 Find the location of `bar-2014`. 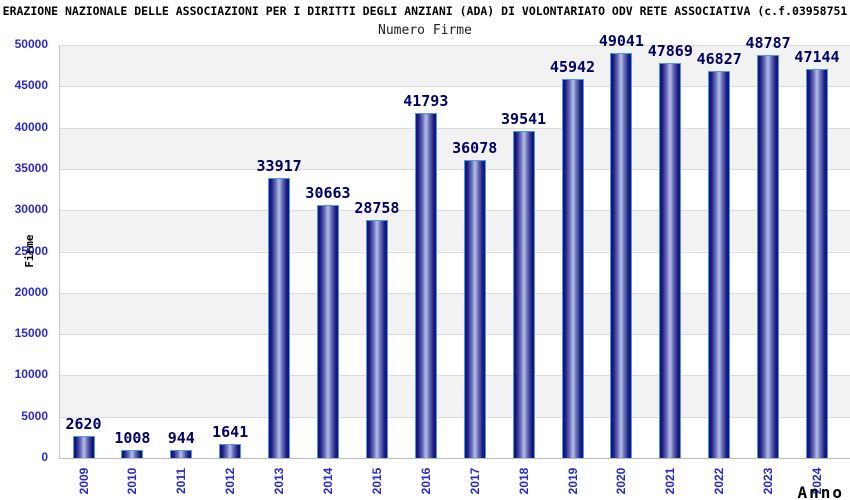

bar-2014 is located at coordinates (328, 331).